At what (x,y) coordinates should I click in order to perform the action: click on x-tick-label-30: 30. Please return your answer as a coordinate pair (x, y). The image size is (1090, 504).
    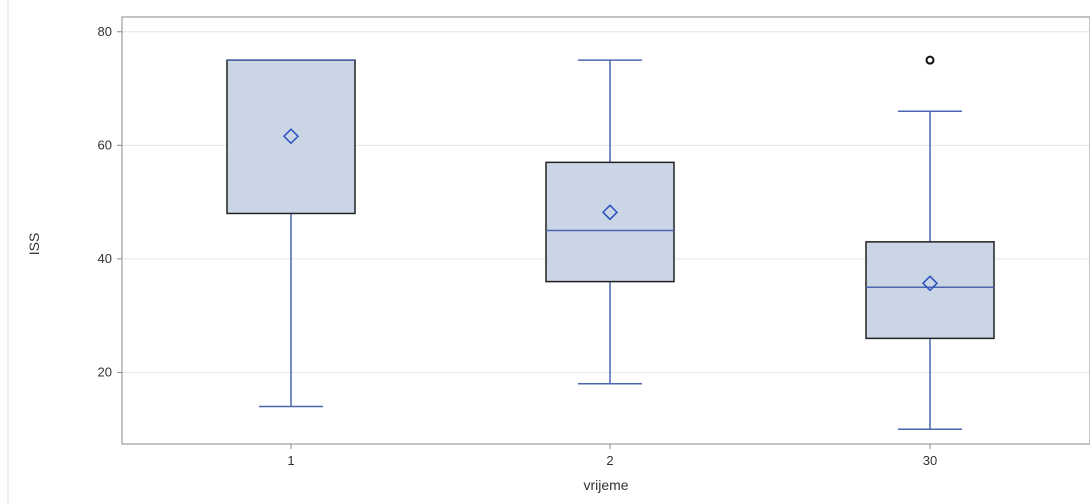
    Looking at the image, I should click on (930, 460).